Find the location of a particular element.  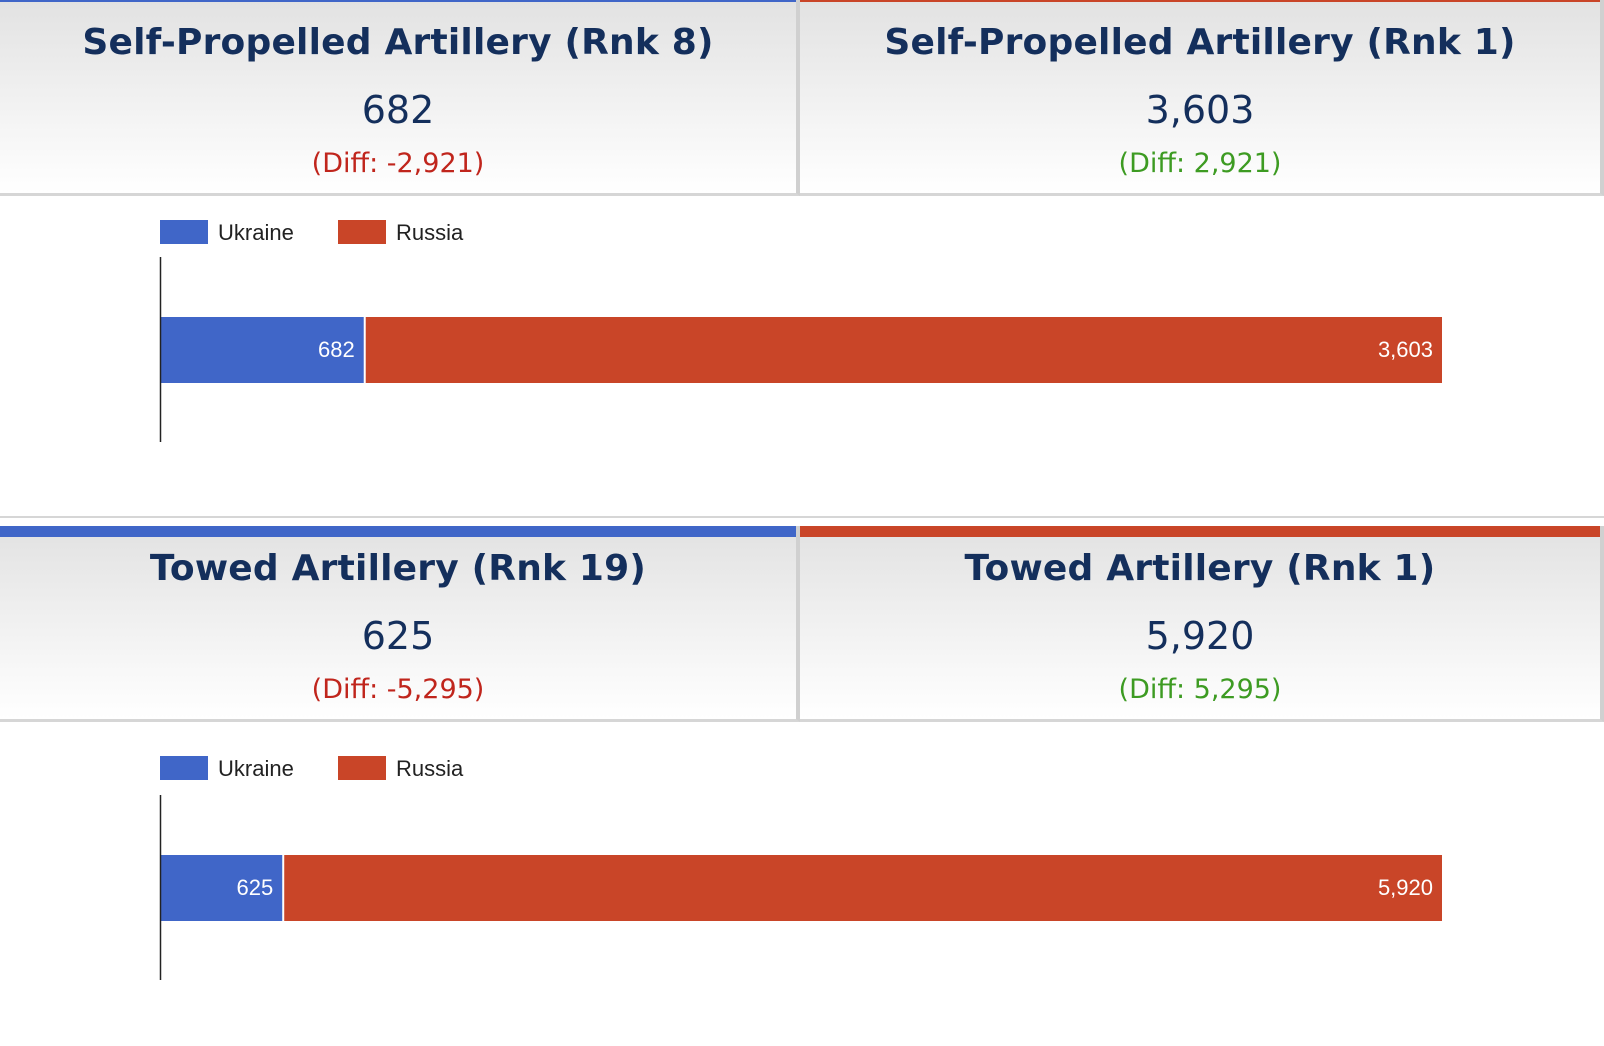

russia-panel-value-1: 3,603 is located at coordinates (1200, 110).